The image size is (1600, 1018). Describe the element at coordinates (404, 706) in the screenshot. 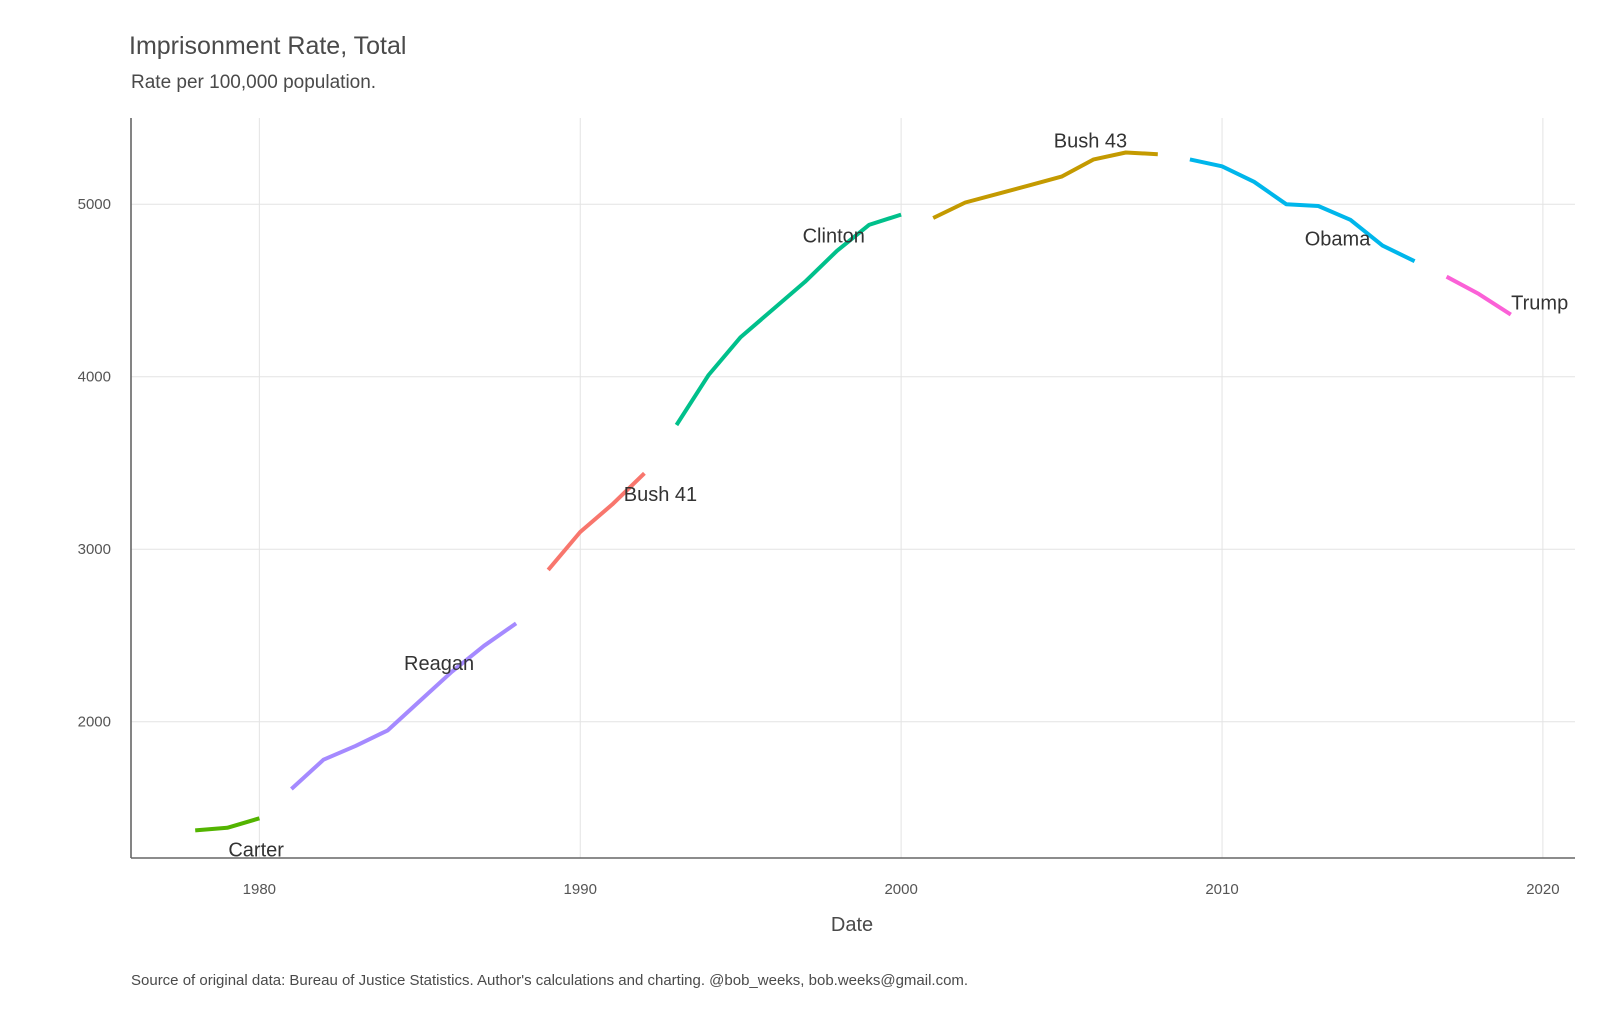

I see `series-line-reagan` at that location.